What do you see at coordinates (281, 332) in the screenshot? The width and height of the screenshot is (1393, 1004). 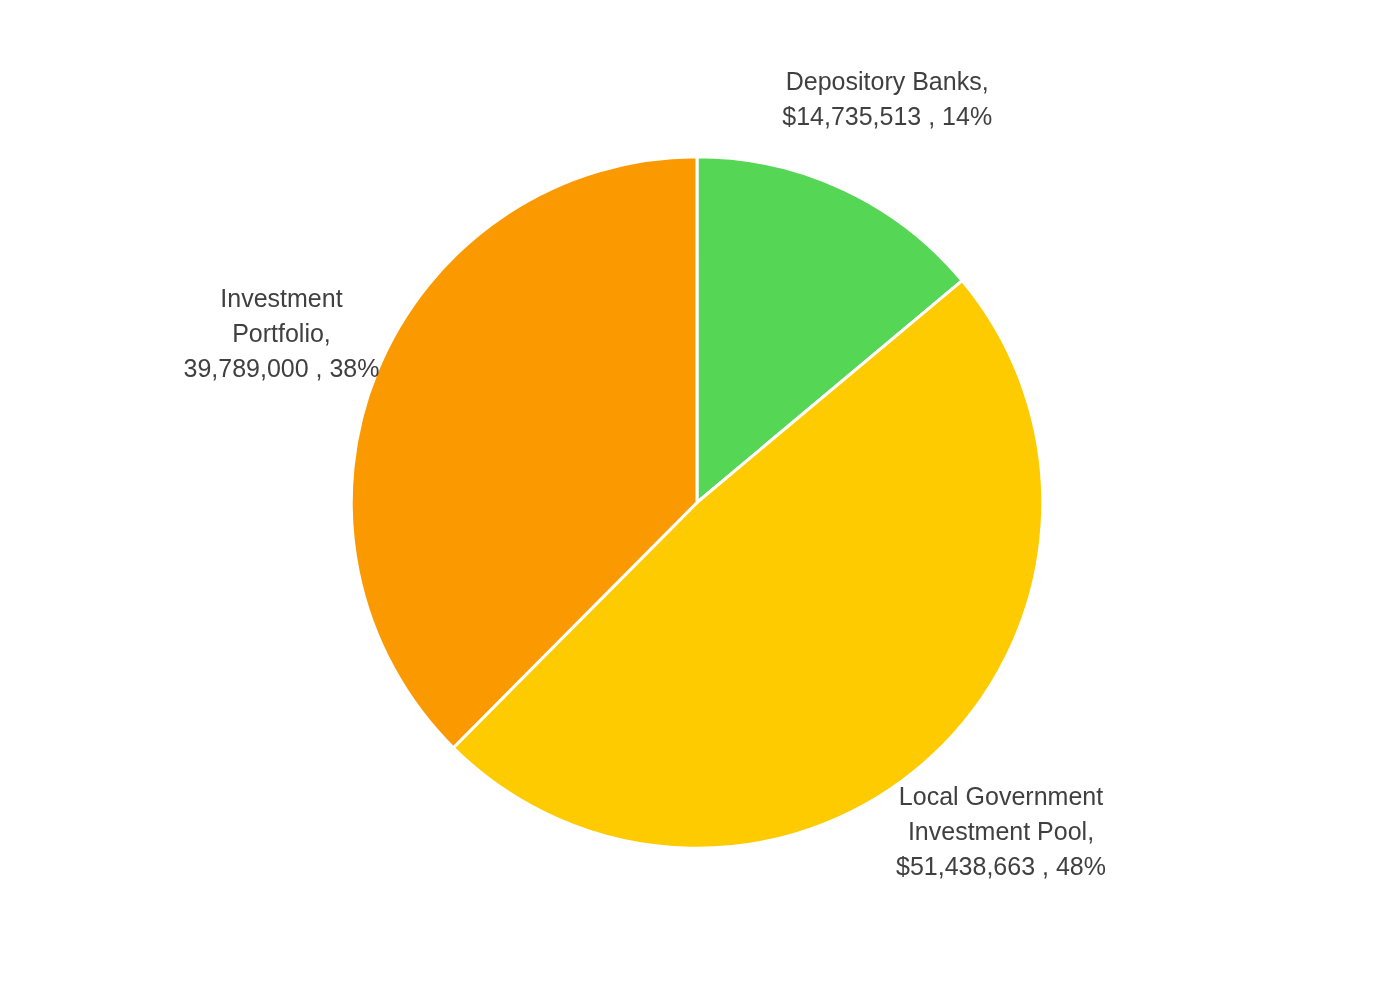 I see `slice-label: Investment Portfolio, 39,789,000 , 38%` at bounding box center [281, 332].